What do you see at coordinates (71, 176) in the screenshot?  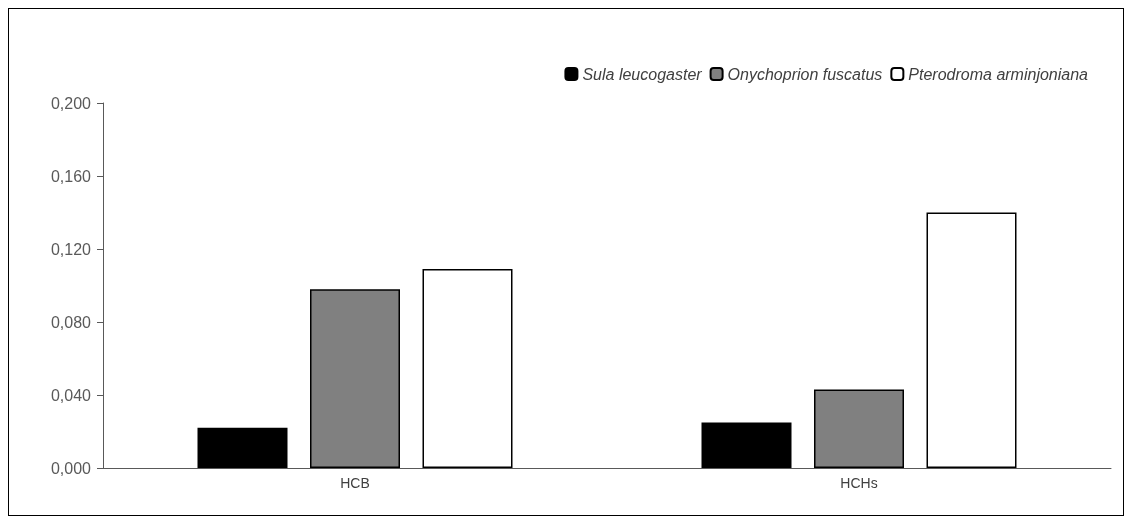 I see `y-tick-label: 0,160` at bounding box center [71, 176].